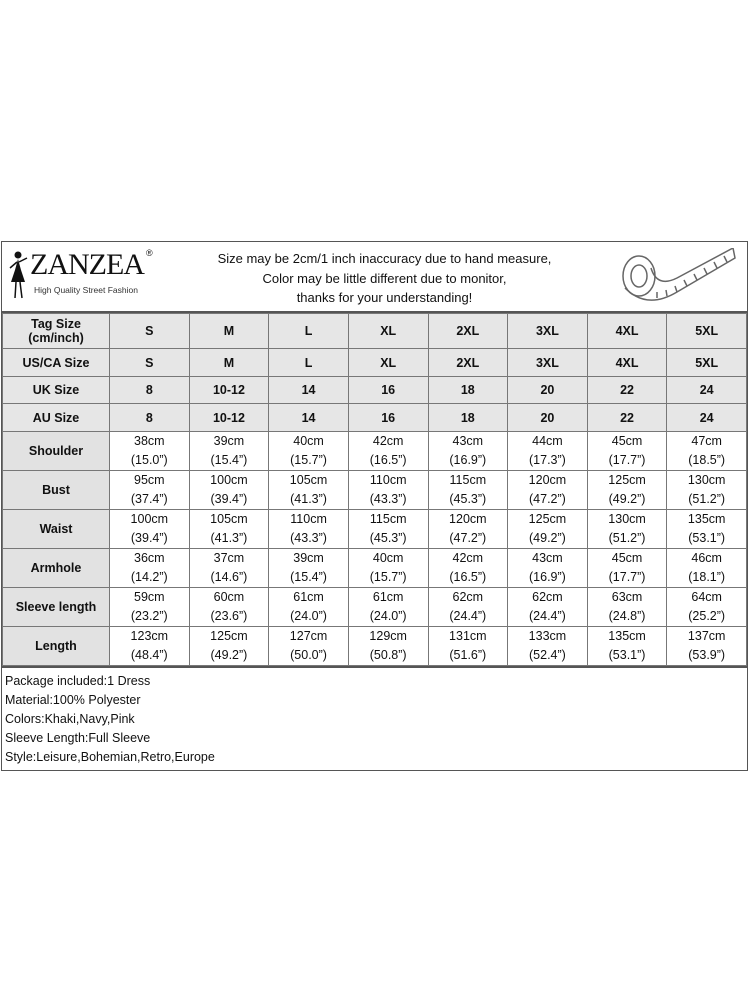 The width and height of the screenshot is (750, 1000). I want to click on measurement-cell: 38cm (15.0”), so click(149, 451).